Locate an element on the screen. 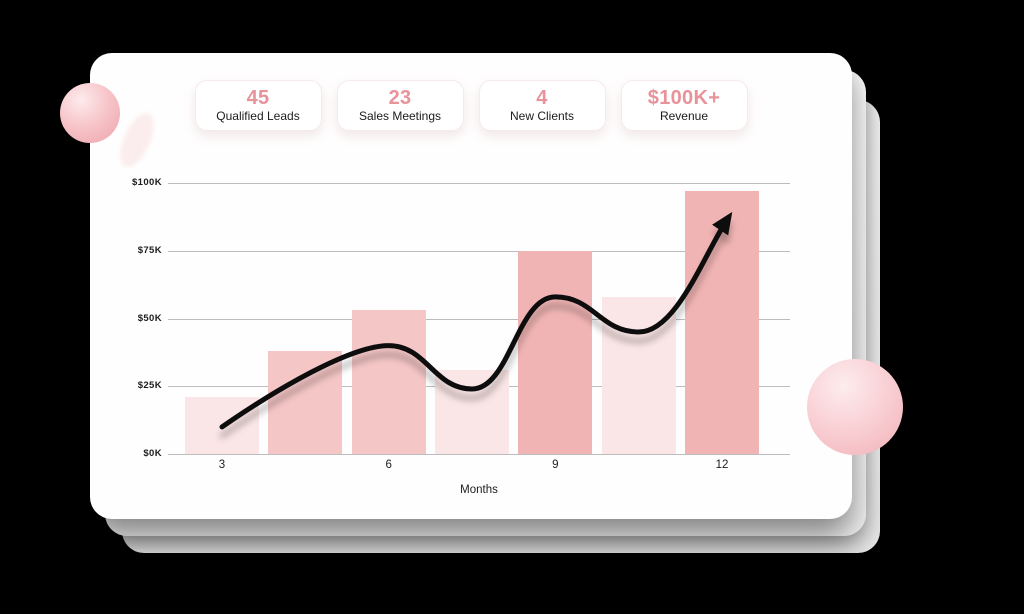 This screenshot has height=614, width=1024. pink-sphere-decoration-left is located at coordinates (90, 113).